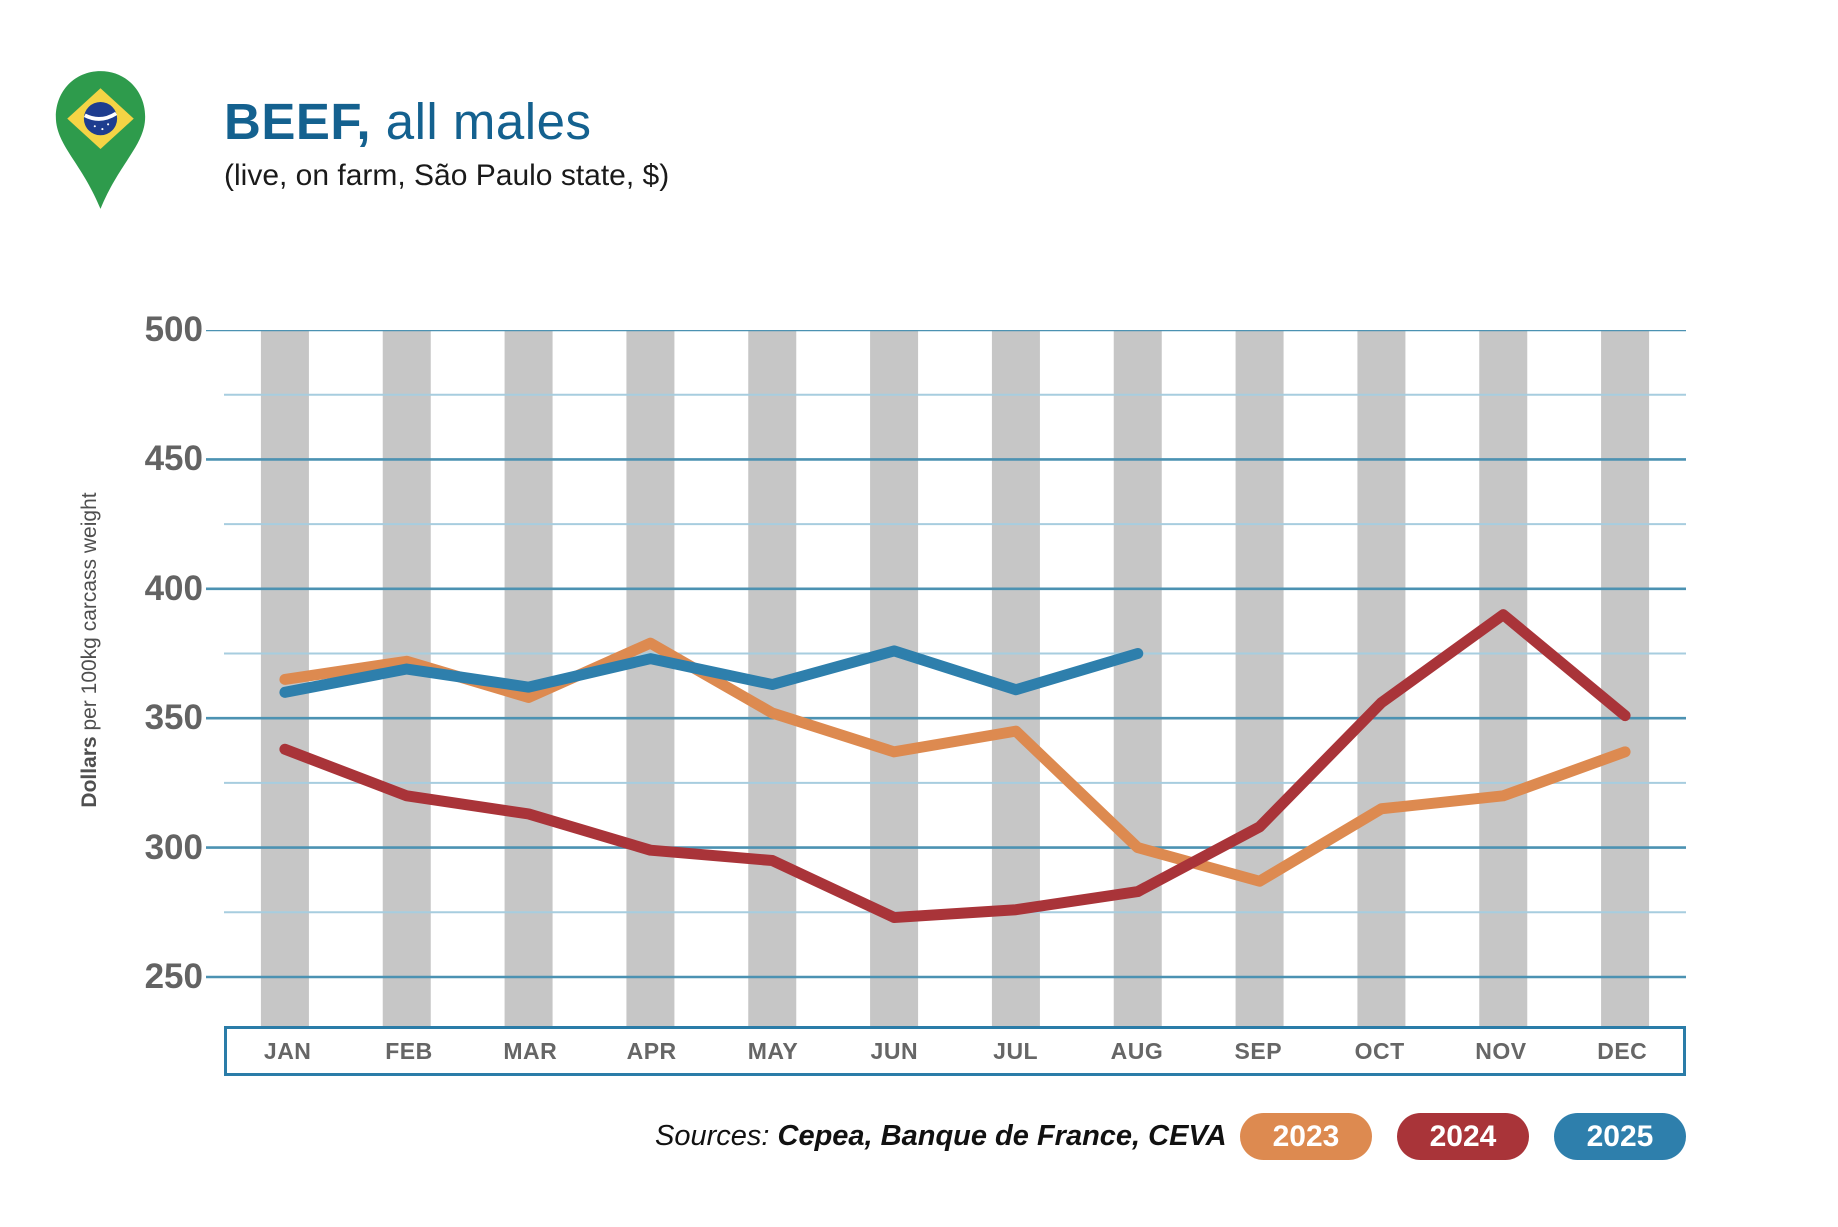  What do you see at coordinates (287, 1050) in the screenshot?
I see `x-tick-label-jan: JAN` at bounding box center [287, 1050].